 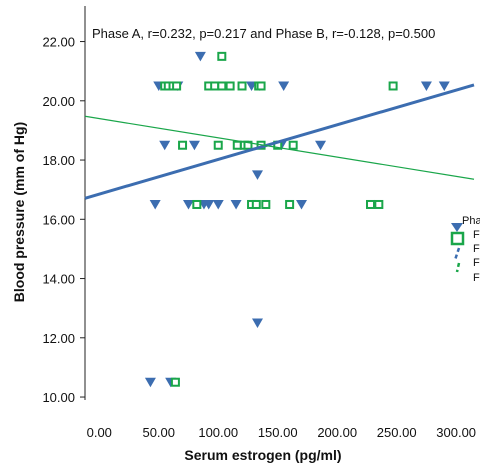 I want to click on legend-line-phase-a, so click(x=457, y=254).